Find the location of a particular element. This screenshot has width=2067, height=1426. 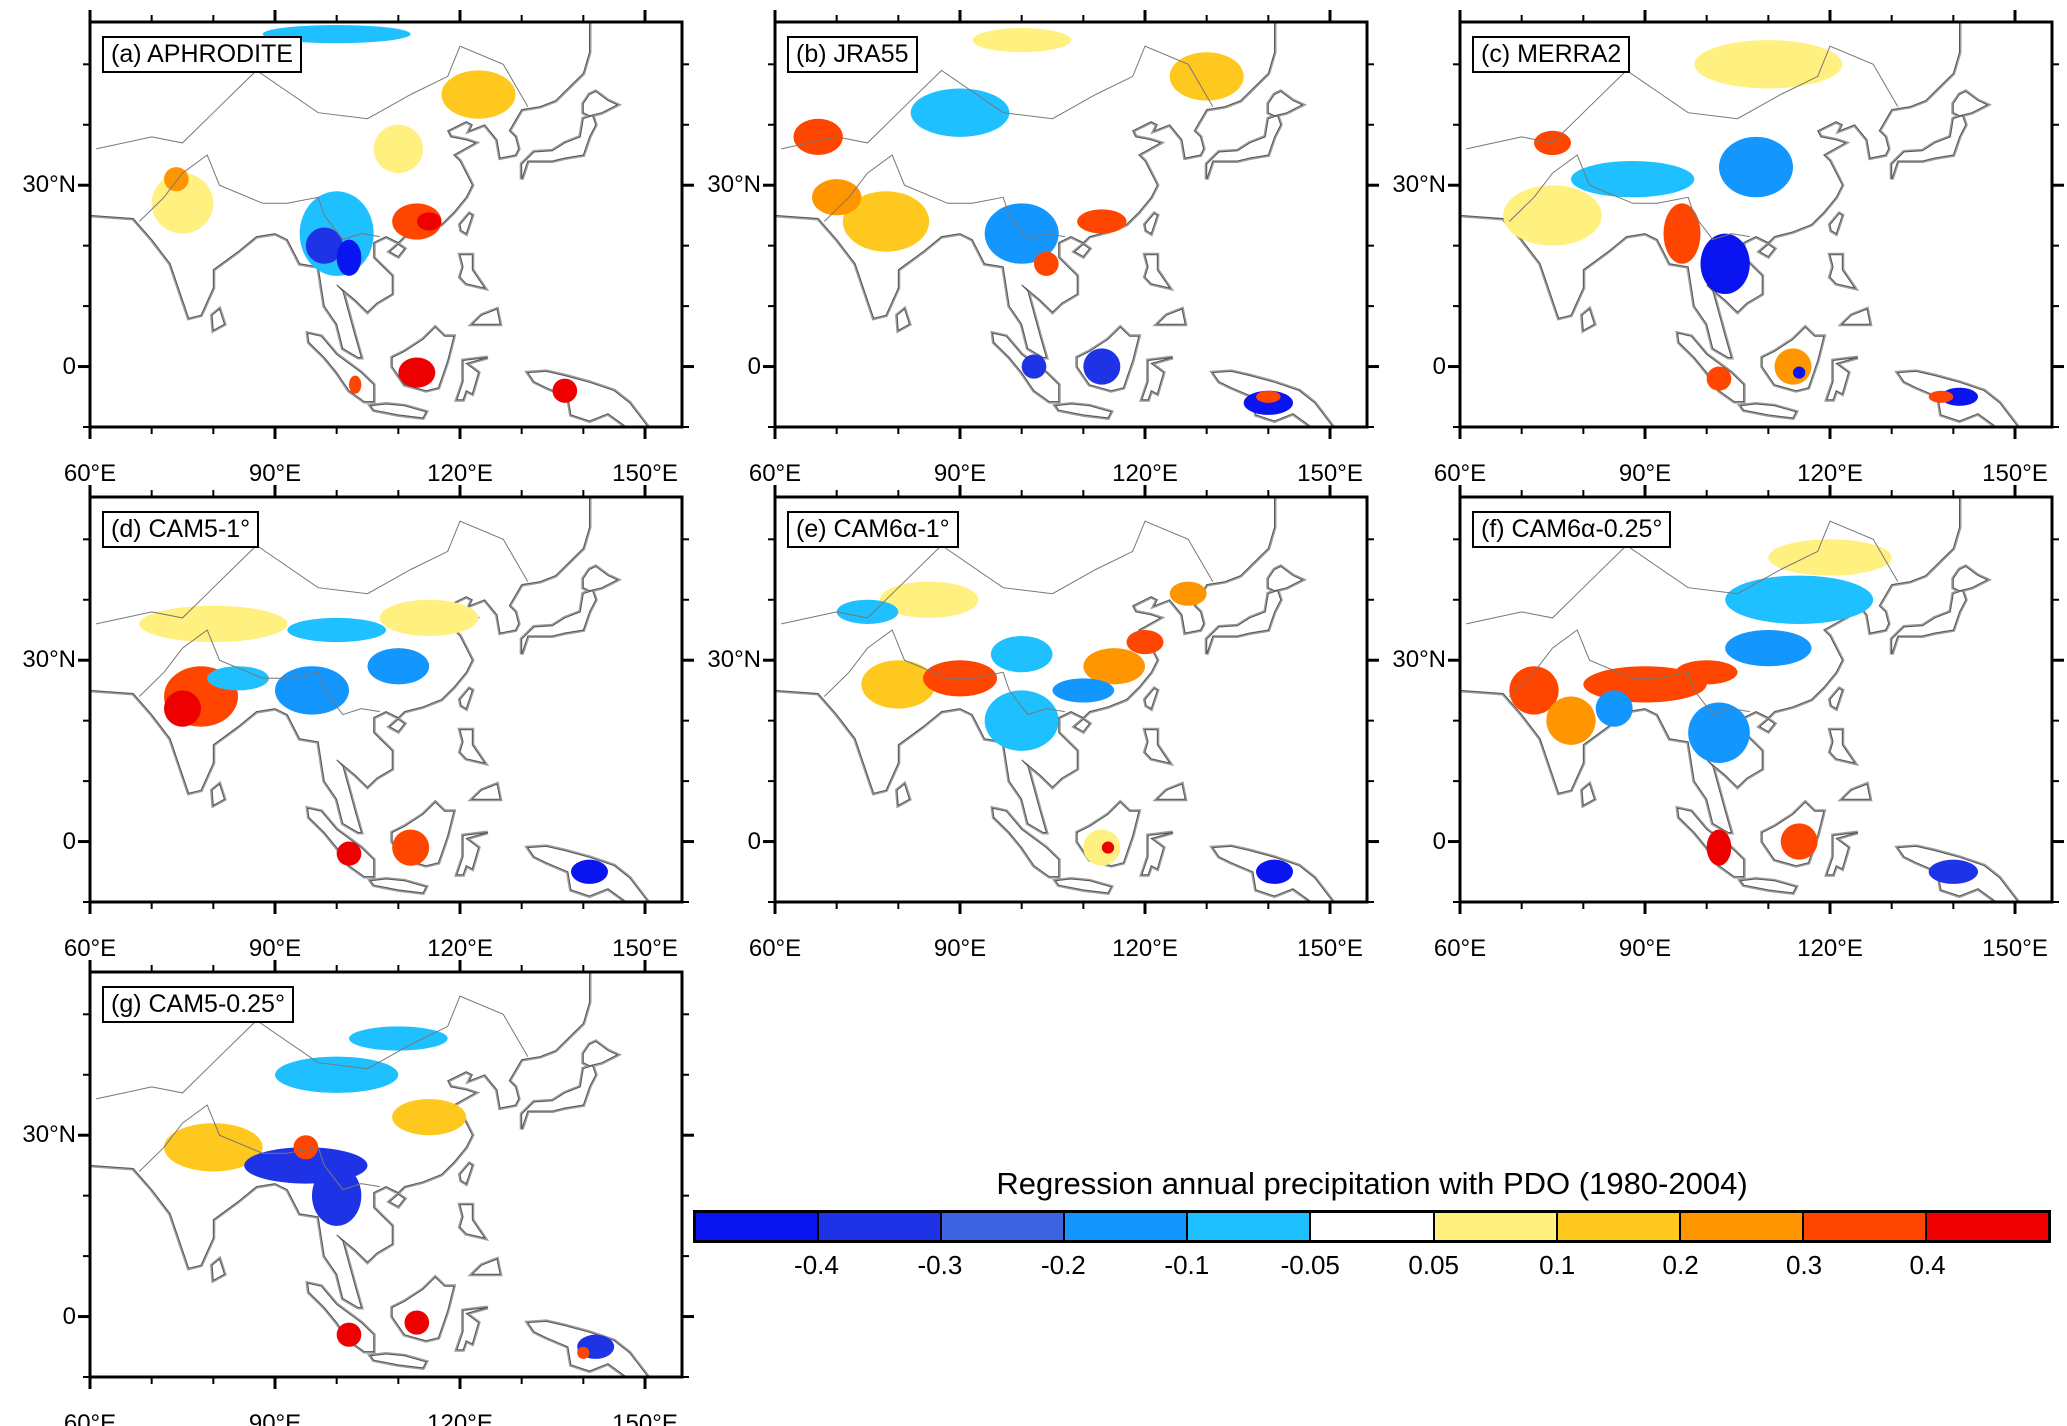

colorbar-label: 0.2 is located at coordinates (1680, 1265).